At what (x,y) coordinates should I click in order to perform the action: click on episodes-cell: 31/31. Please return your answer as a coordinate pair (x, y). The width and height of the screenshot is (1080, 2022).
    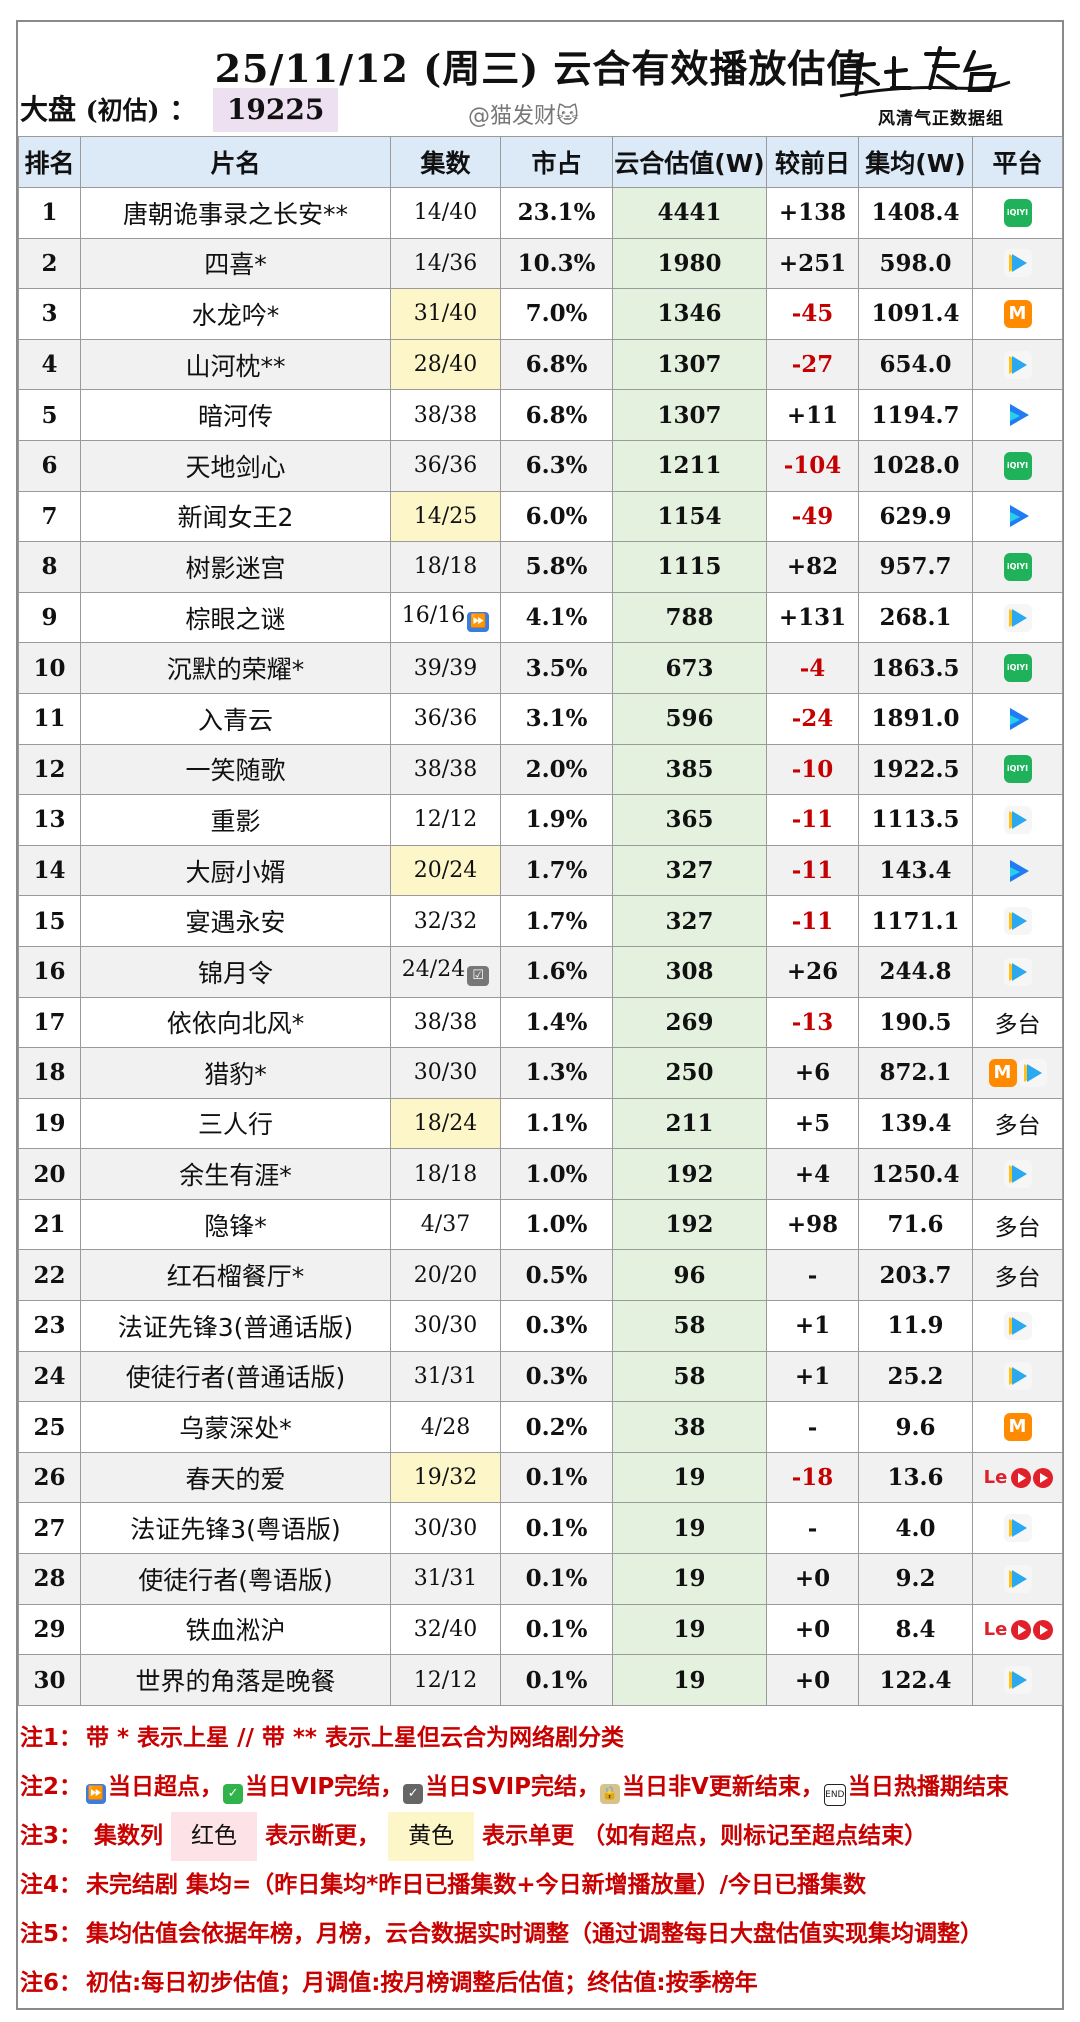
    Looking at the image, I should click on (445, 1579).